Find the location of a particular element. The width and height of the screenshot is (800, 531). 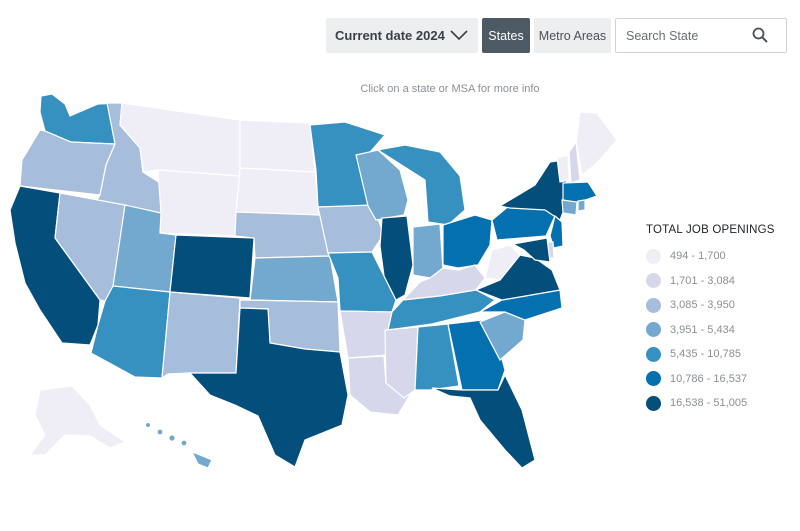

legend-item: 5,435 - 10,785 is located at coordinates (721, 354).